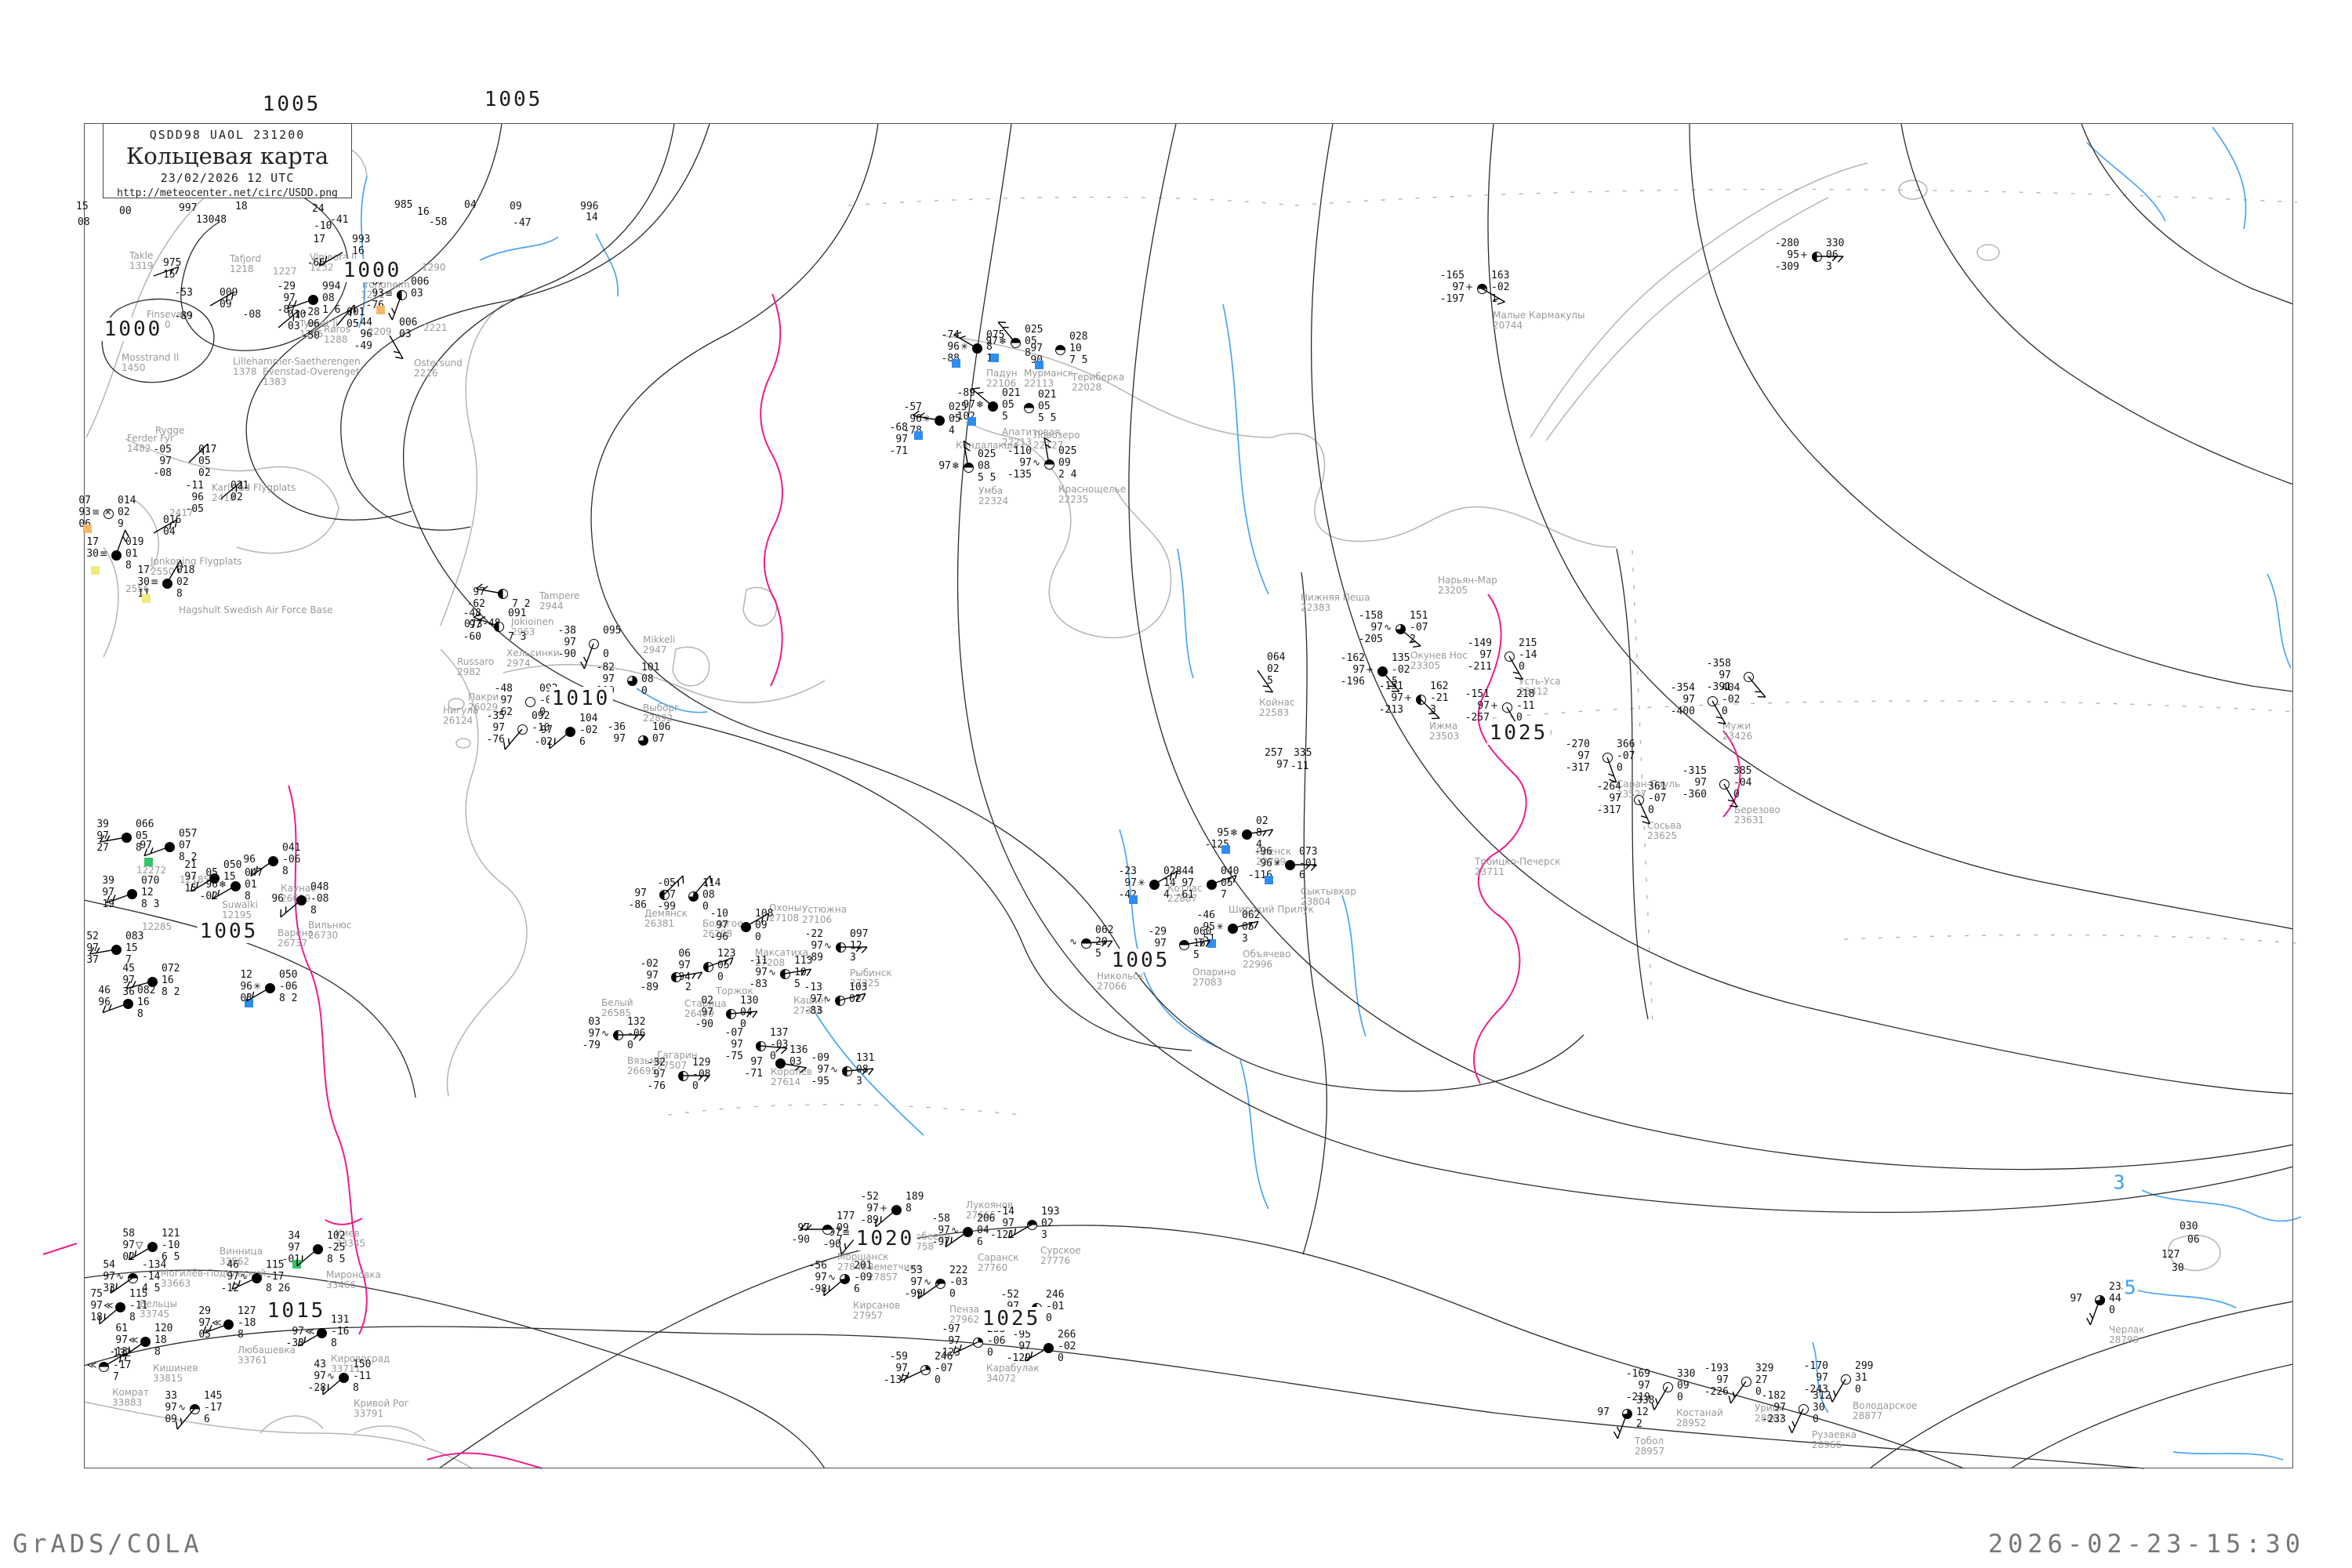 This screenshot has height=1568, width=2352. I want to click on station-right-values: 206 04 6, so click(986, 1230).